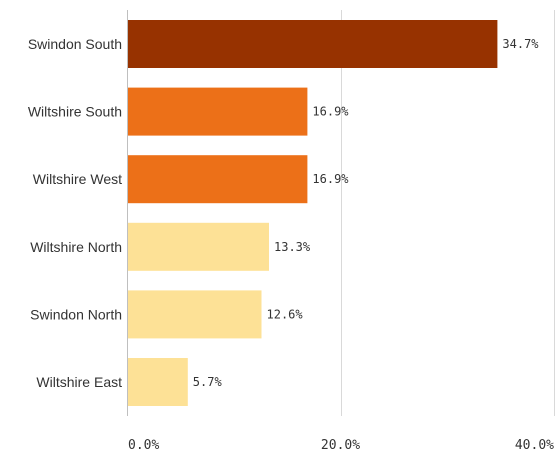 The width and height of the screenshot is (555, 453). Describe the element at coordinates (77, 179) in the screenshot. I see `category-label: Wiltshire West` at that location.